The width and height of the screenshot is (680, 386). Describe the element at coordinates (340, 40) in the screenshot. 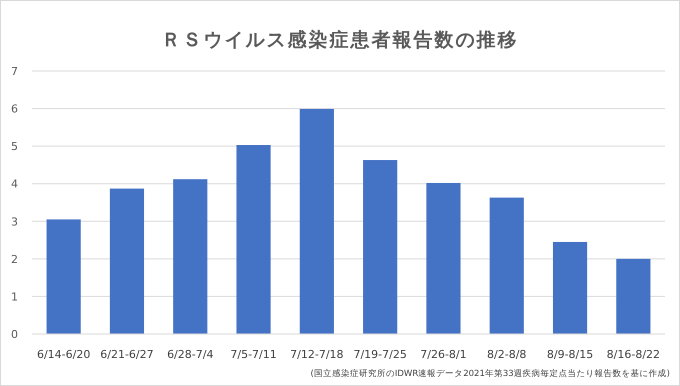

I see `chart-title: ＲＳウイルス感染症患者報告数の推移` at that location.